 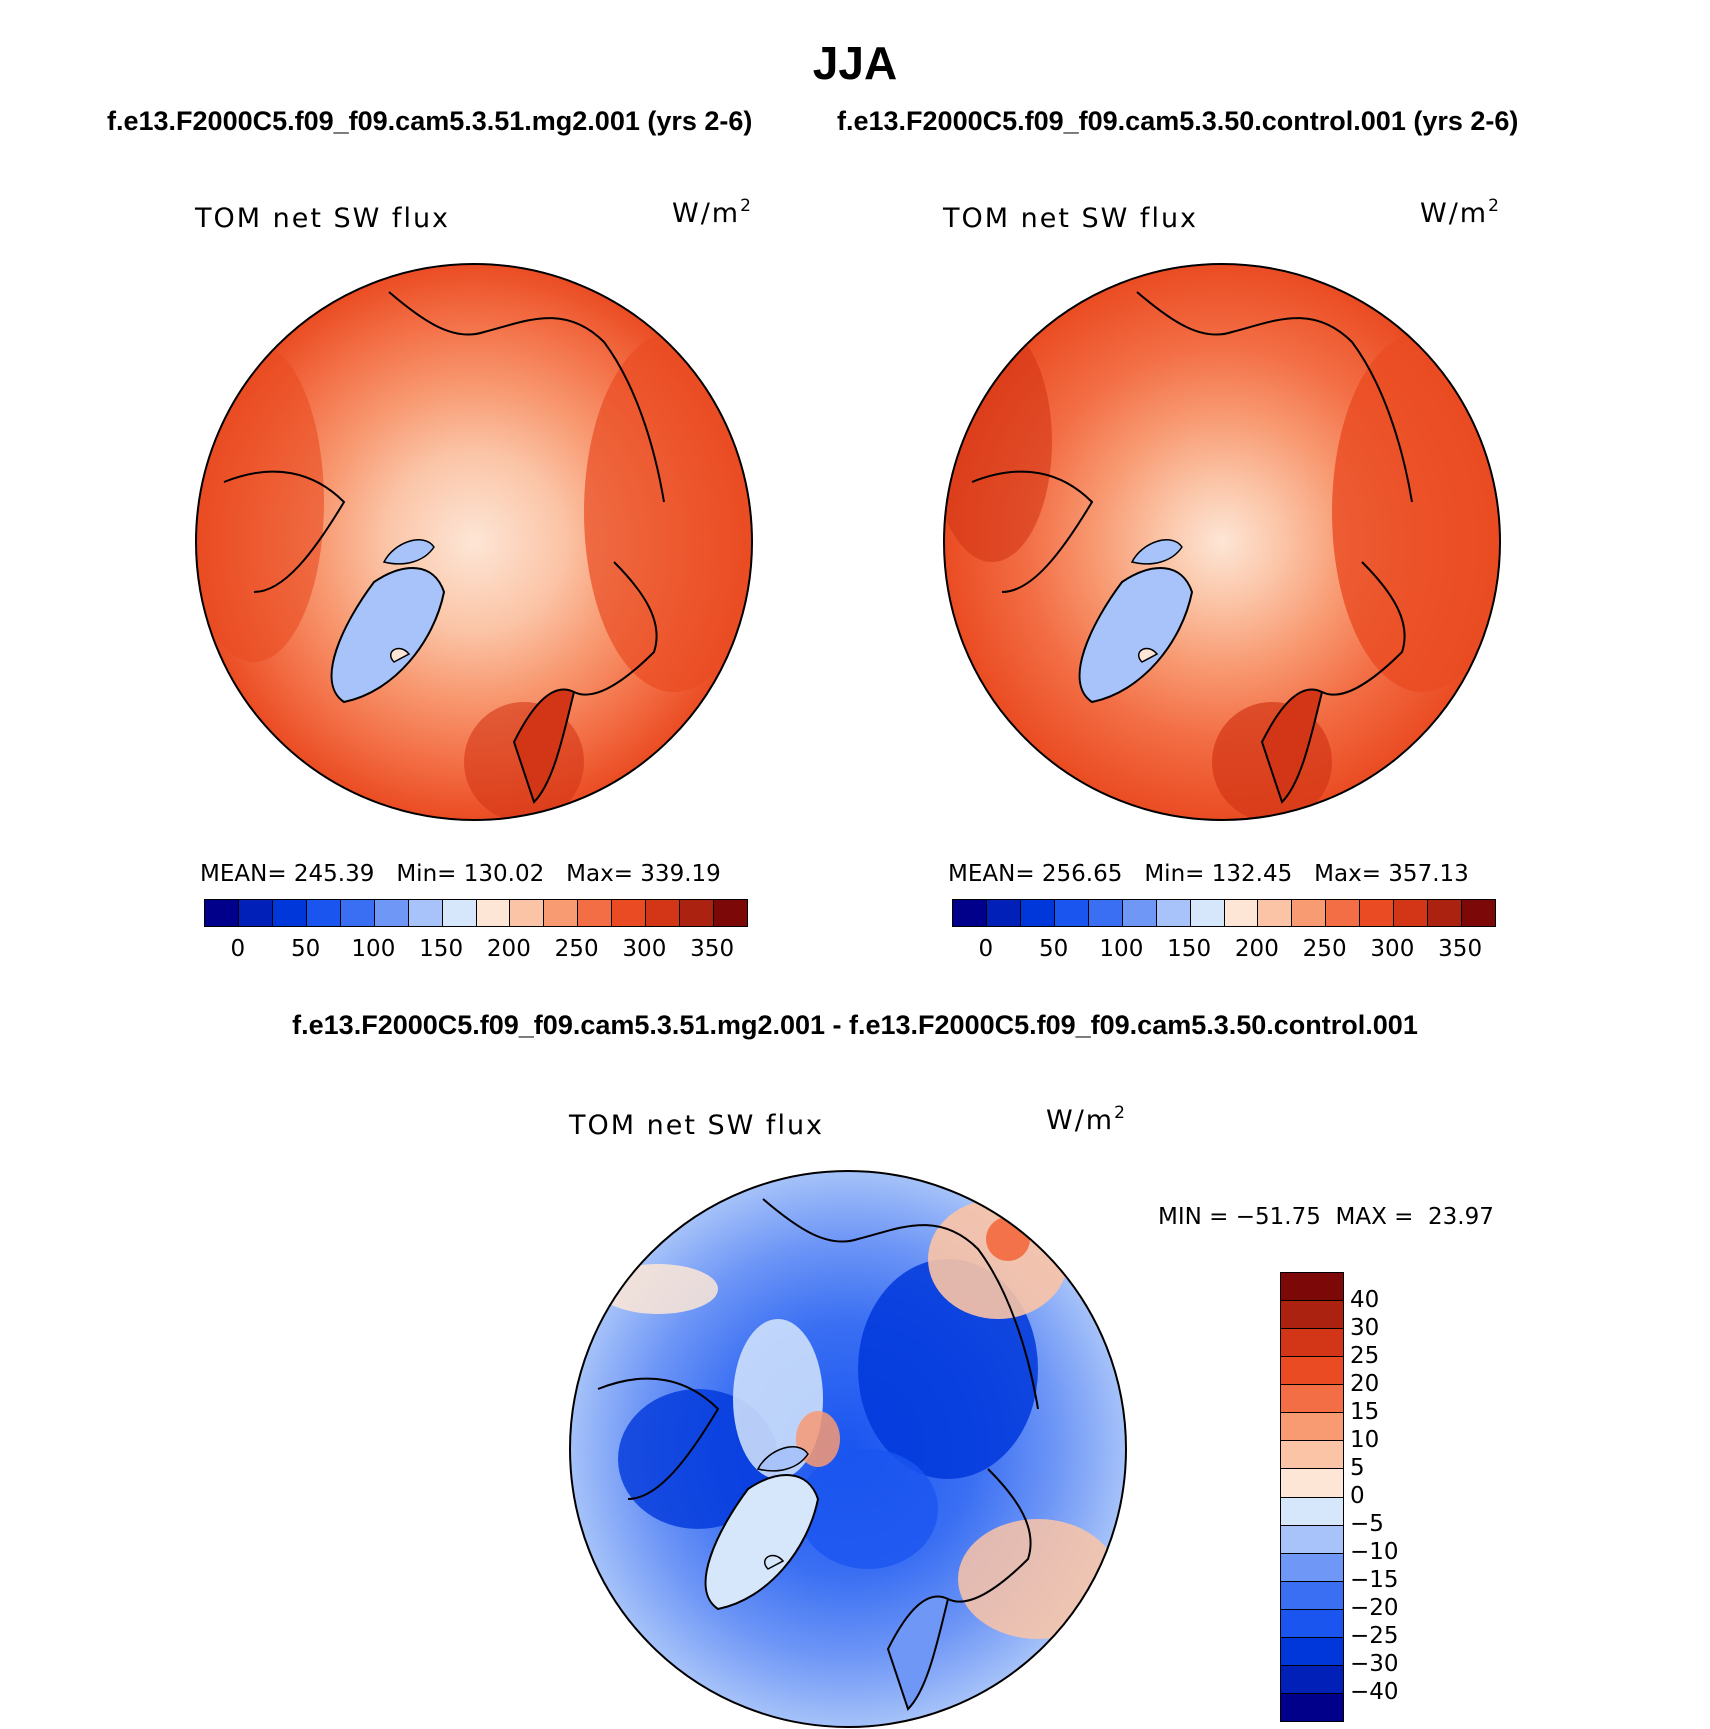 What do you see at coordinates (697, 1125) in the screenshot?
I see `diff-variable-label: TOM net SW flux` at bounding box center [697, 1125].